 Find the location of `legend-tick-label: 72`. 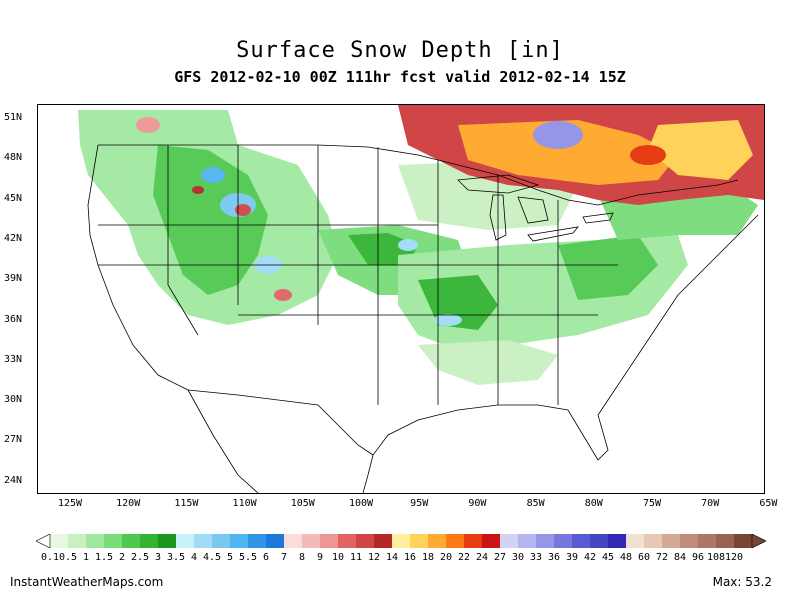

legend-tick-label: 72 is located at coordinates (662, 557).